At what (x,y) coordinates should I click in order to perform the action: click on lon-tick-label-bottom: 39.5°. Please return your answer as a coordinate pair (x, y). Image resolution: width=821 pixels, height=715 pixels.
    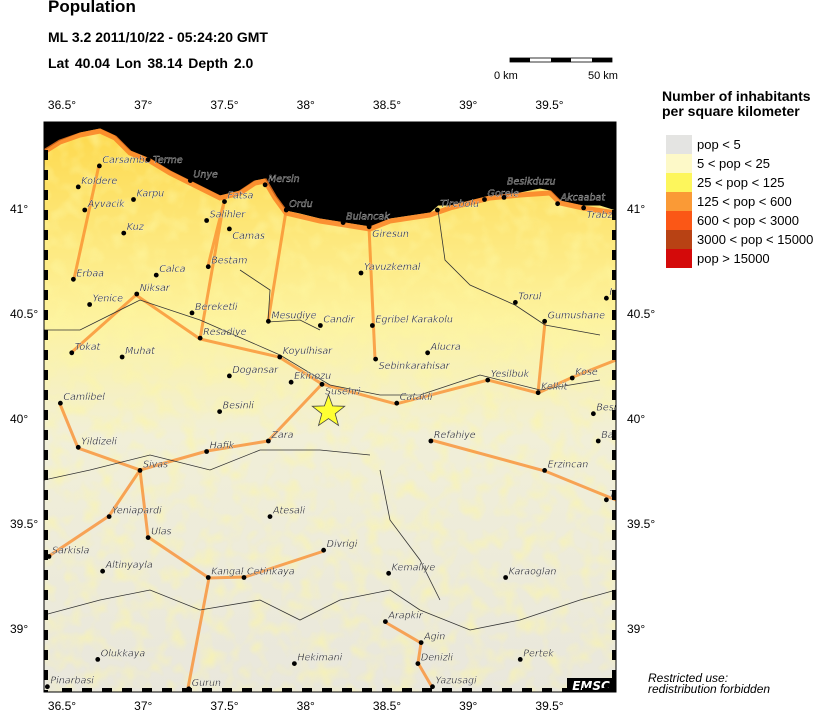
    Looking at the image, I should click on (549, 706).